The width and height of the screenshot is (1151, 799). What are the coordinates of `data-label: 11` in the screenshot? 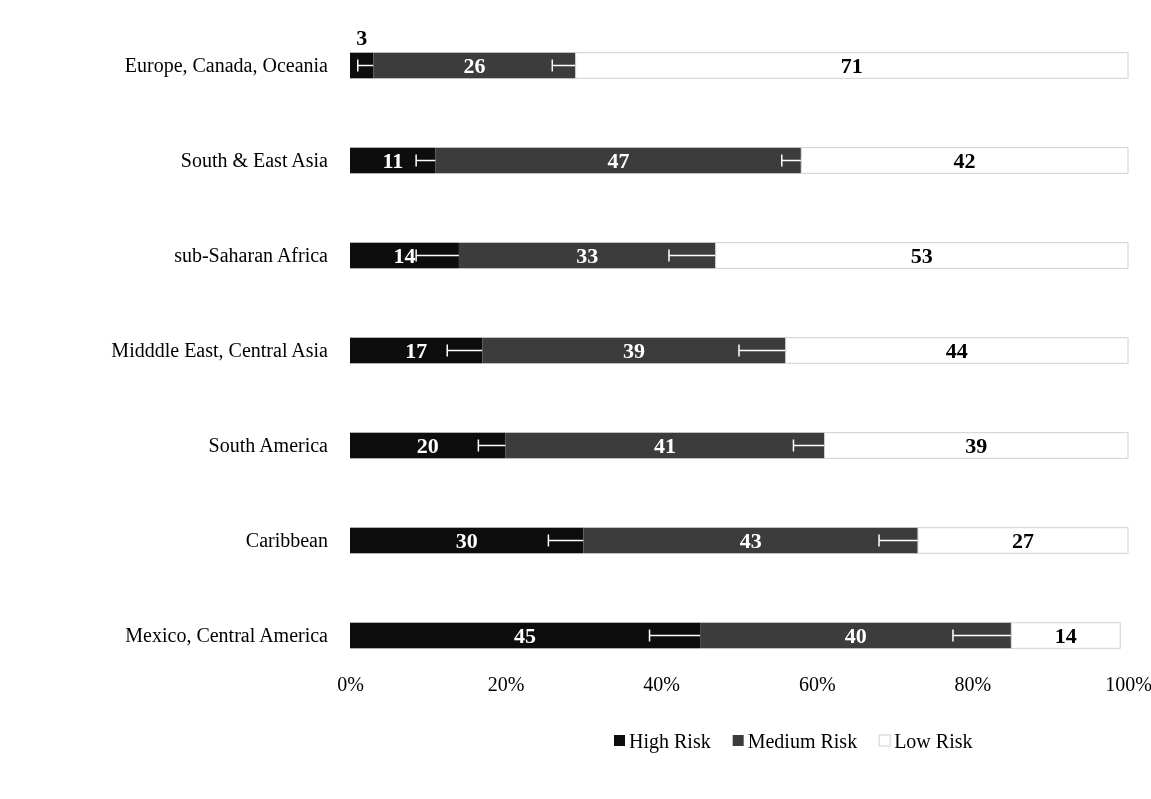 It's located at (393, 161).